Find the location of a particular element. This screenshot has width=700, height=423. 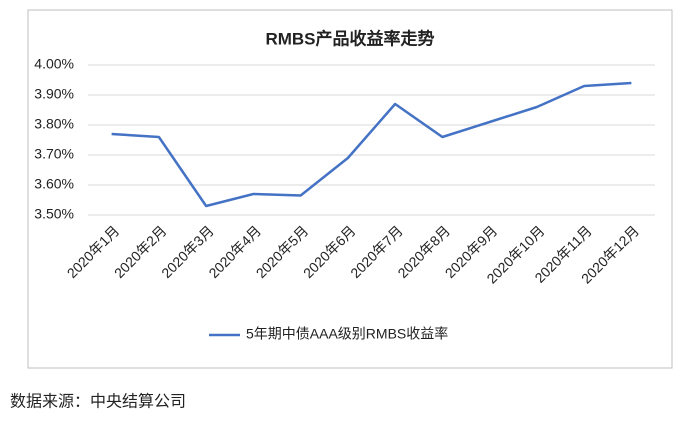

y-tick-label: 3.50% is located at coordinates (54, 214).